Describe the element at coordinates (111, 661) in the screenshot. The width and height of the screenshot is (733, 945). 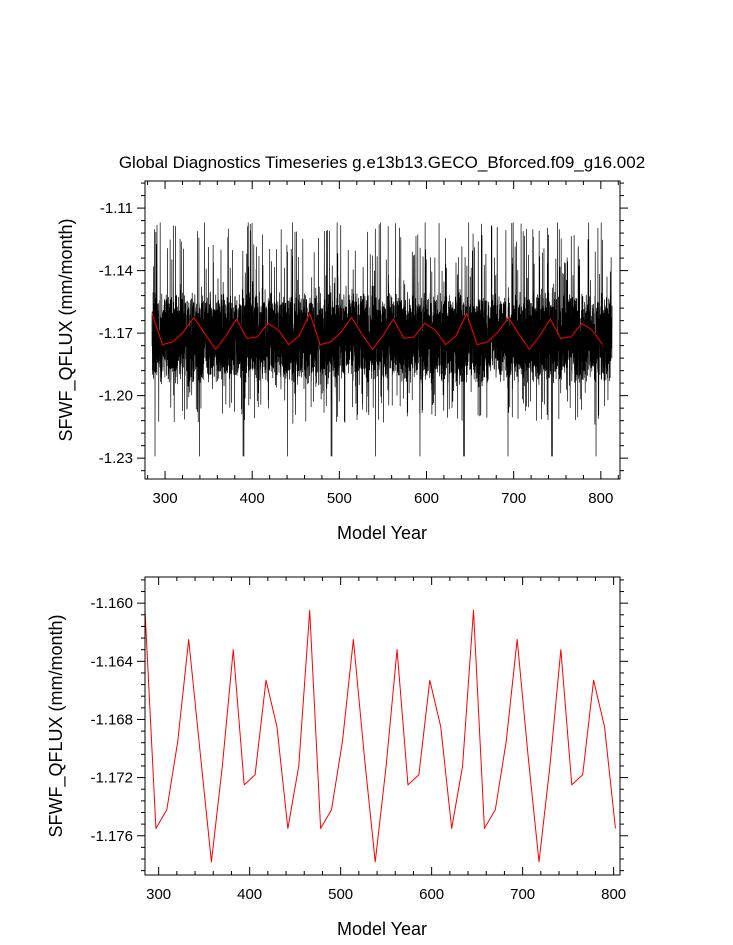
I see `bottom-y-tick-label: -1.164` at that location.